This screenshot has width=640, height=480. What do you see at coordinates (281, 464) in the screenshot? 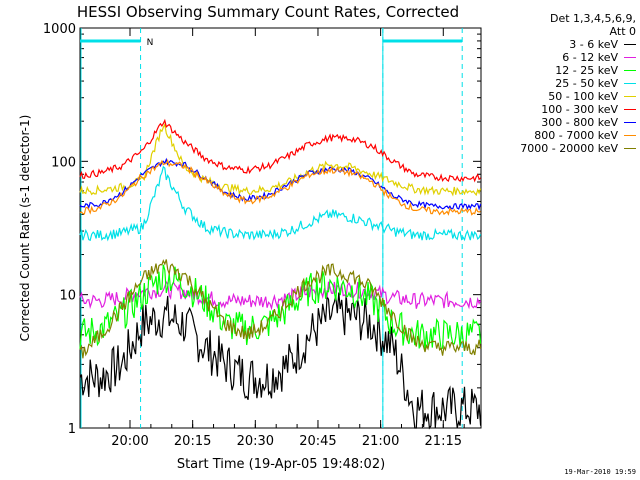
I see `x-axis-label: Start Time (19-Apr-05 19:48:02)` at bounding box center [281, 464].